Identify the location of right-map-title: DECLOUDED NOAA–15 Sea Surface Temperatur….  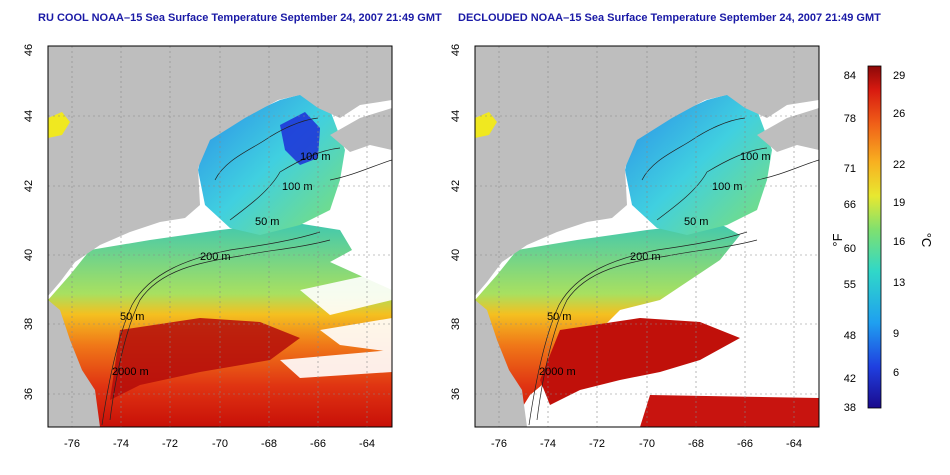
(669, 18).